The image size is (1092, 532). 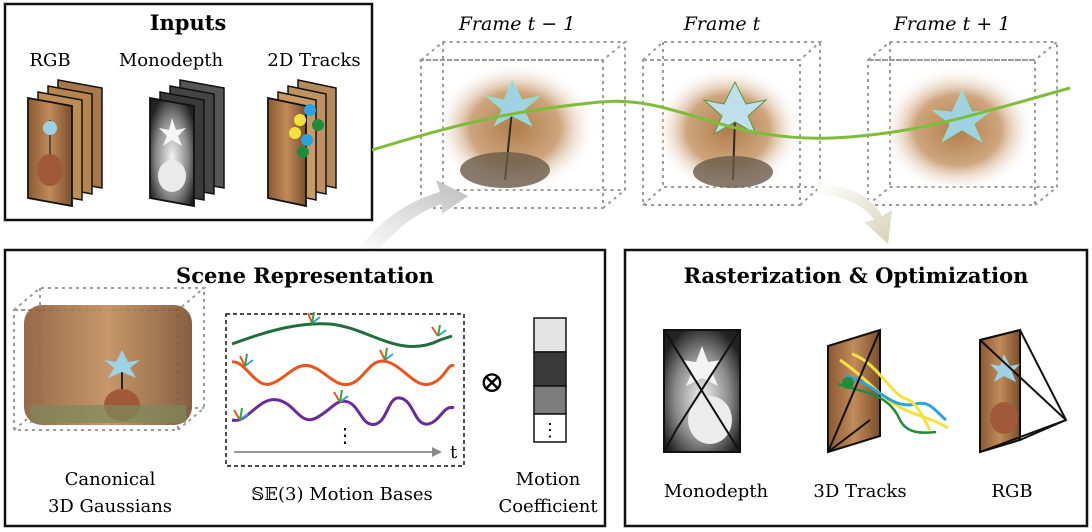 What do you see at coordinates (110, 479) in the screenshot?
I see `canonical-label-line1: Canonical` at bounding box center [110, 479].